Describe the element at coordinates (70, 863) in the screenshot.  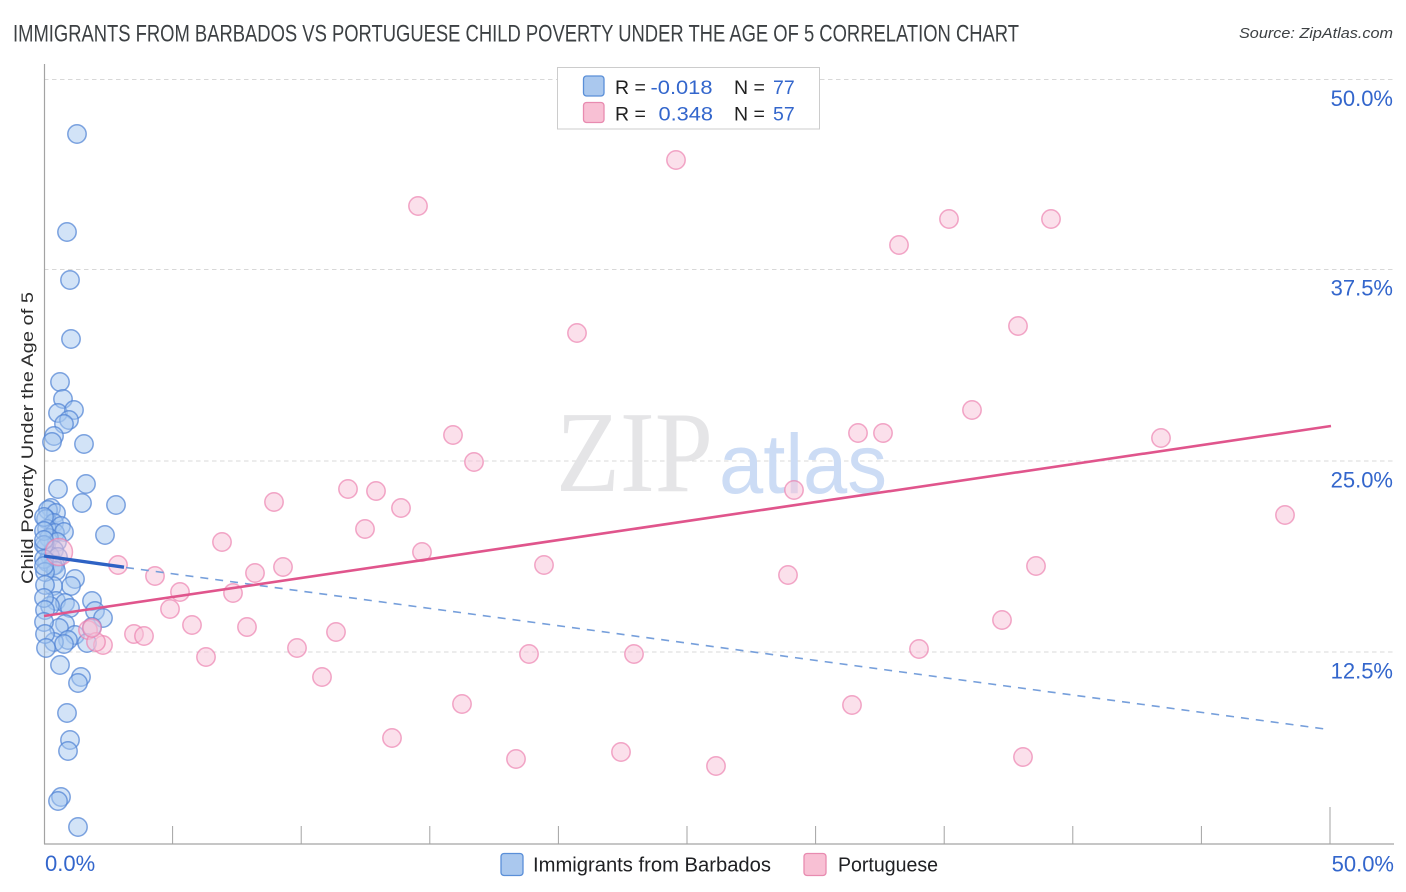
I see `svg-text: 0.0%` at that location.